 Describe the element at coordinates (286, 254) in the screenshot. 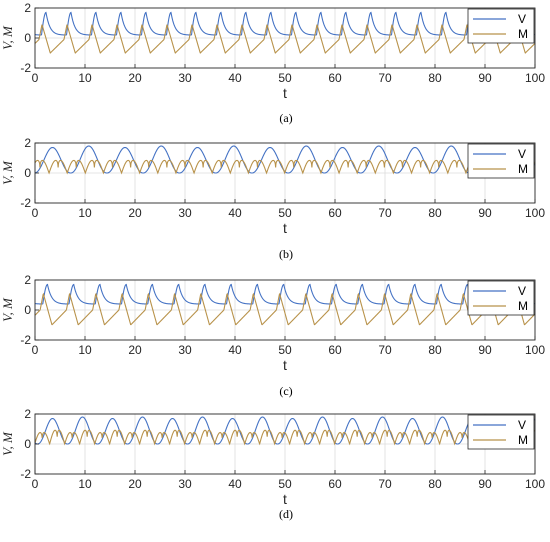

I see `panel-caption: (b)` at that location.